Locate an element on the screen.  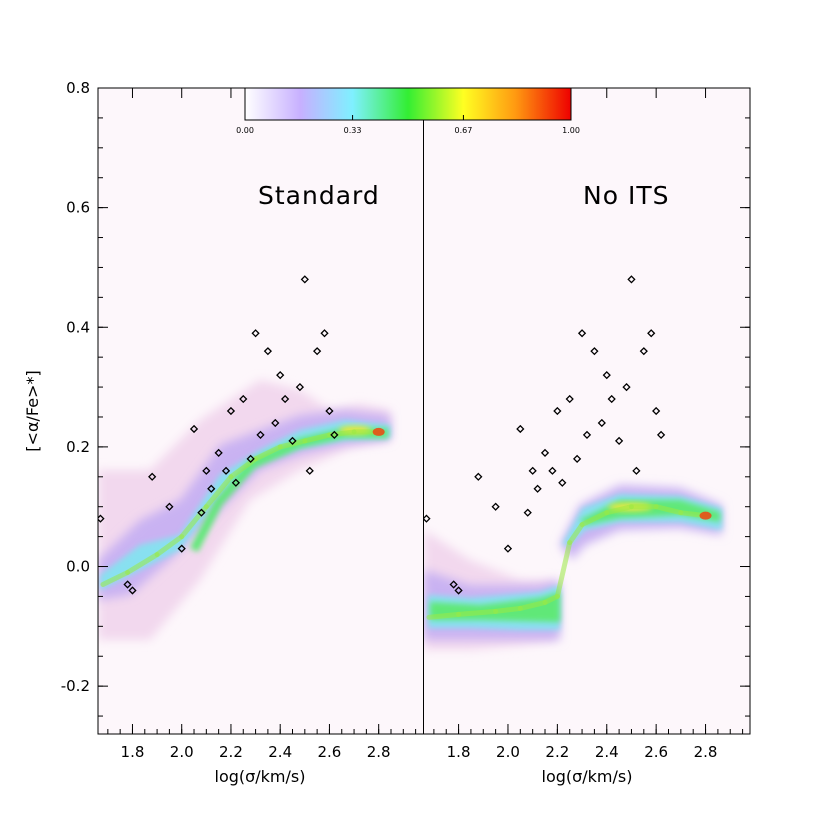
colorbar: 0.00 0.33 0.67 1.00 is located at coordinates (408, 111).